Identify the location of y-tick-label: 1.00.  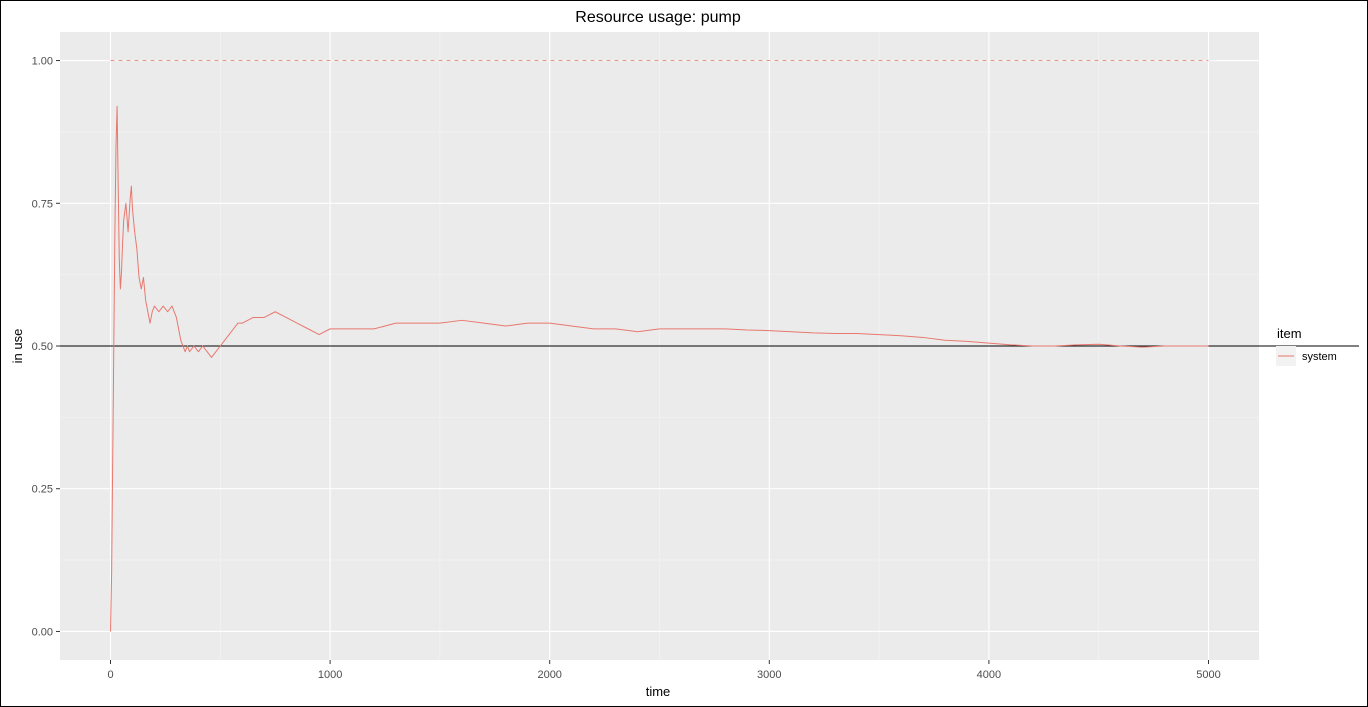
(42, 62).